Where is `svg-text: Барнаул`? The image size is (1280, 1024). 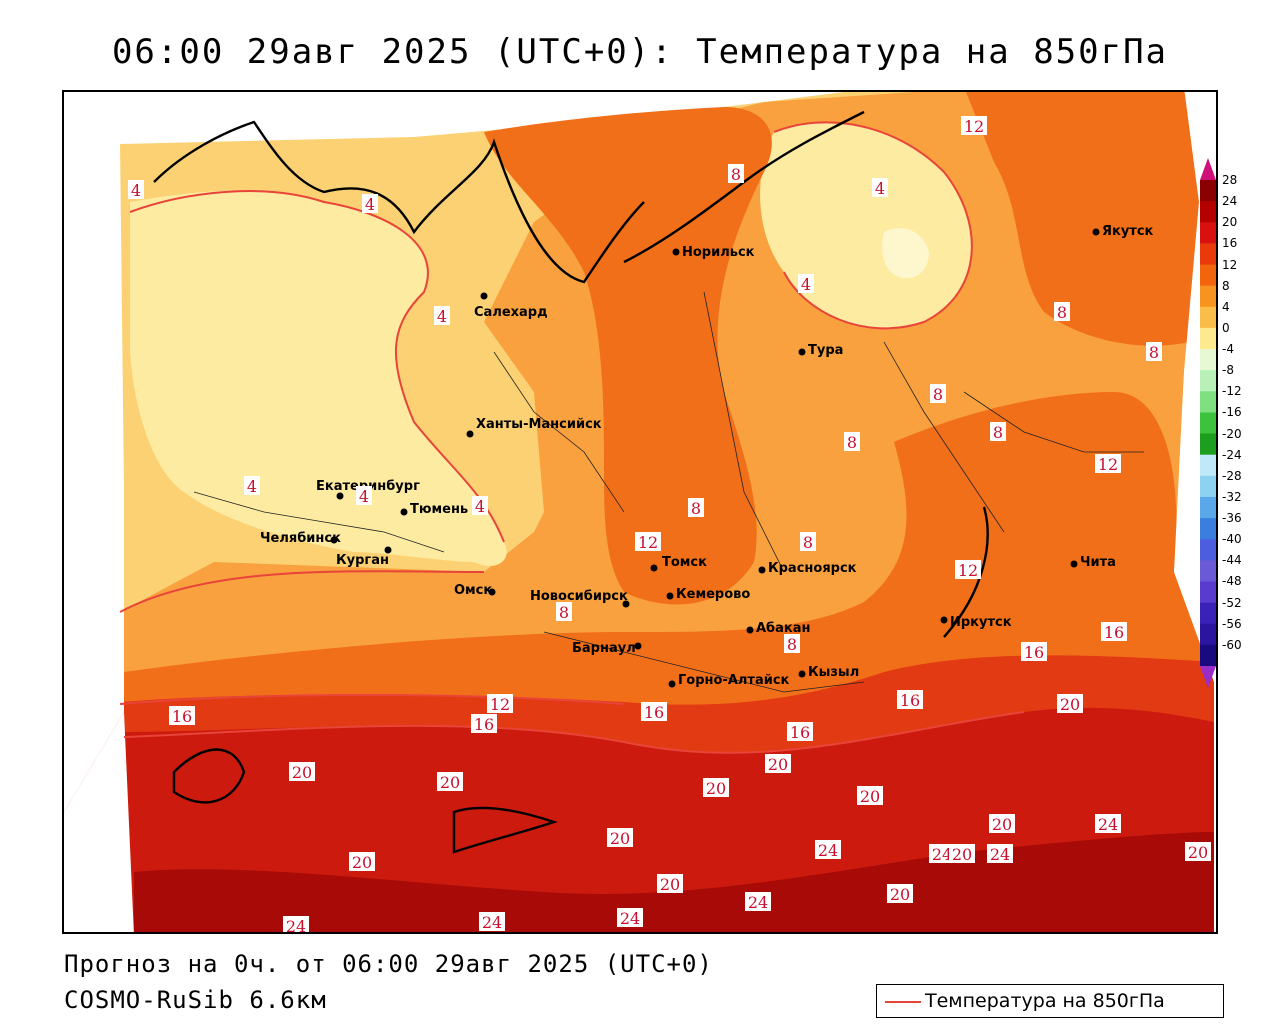
svg-text: Барнаул is located at coordinates (604, 648).